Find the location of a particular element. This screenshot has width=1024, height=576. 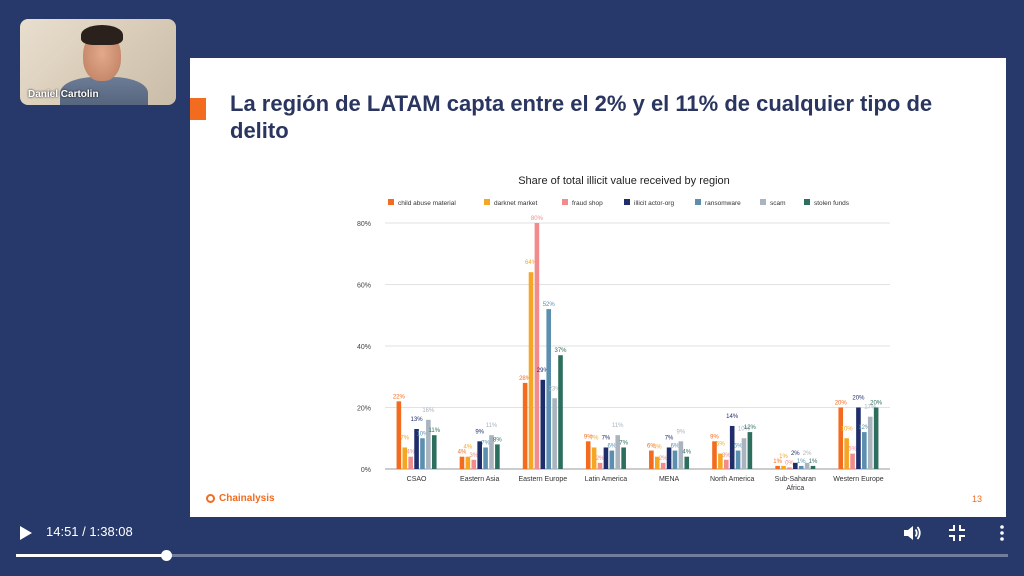

legend-label: illicit actor-org is located at coordinates (654, 203).